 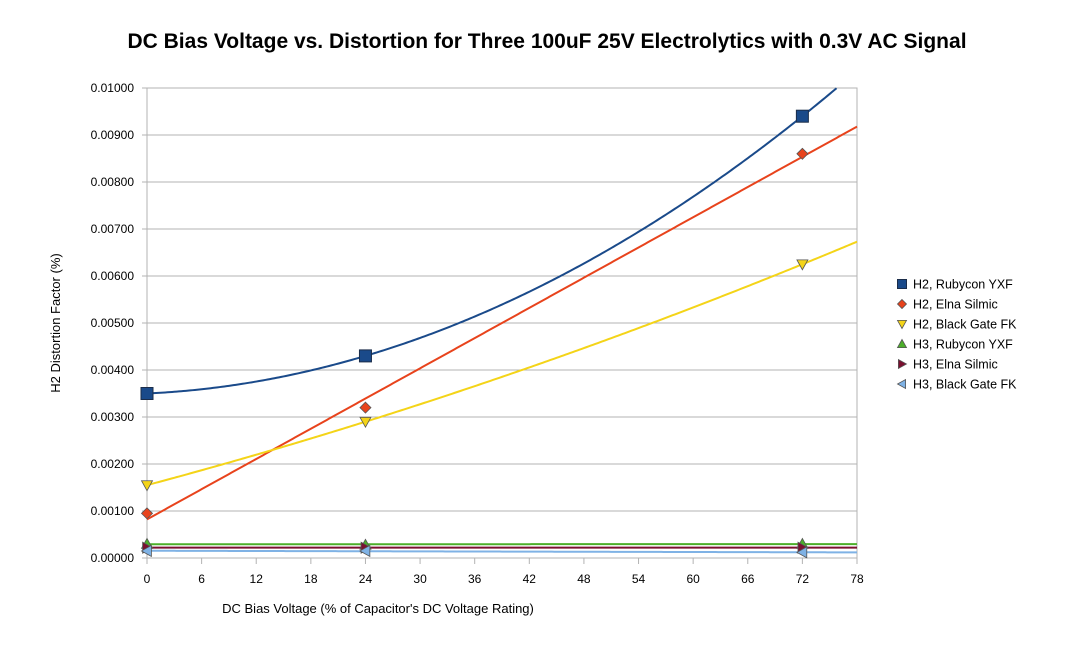 What do you see at coordinates (530, 579) in the screenshot?
I see `x-tick-label: 42` at bounding box center [530, 579].